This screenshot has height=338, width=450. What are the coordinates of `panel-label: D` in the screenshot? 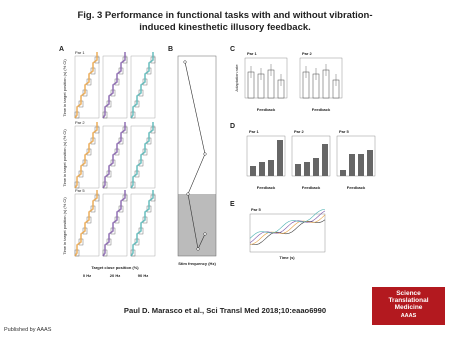 It's located at (232, 126).